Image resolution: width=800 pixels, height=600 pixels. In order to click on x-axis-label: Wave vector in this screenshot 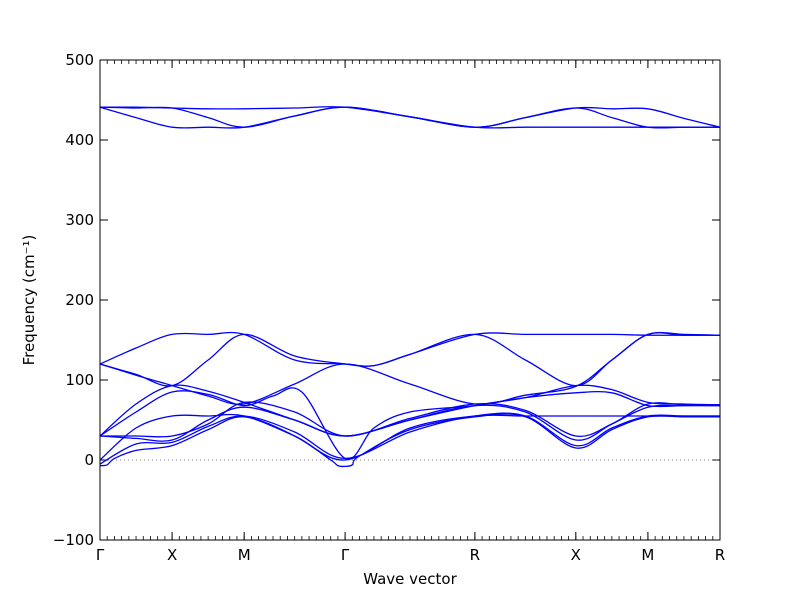, I will do `click(410, 579)`.